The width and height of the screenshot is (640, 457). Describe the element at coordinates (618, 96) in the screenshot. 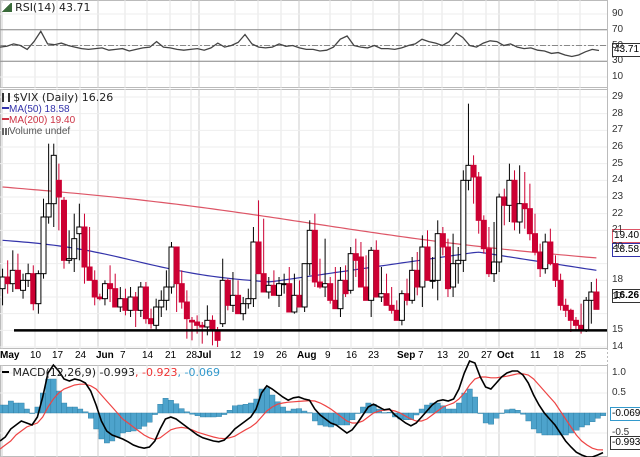

I see `y-axis-tick: 29` at that location.